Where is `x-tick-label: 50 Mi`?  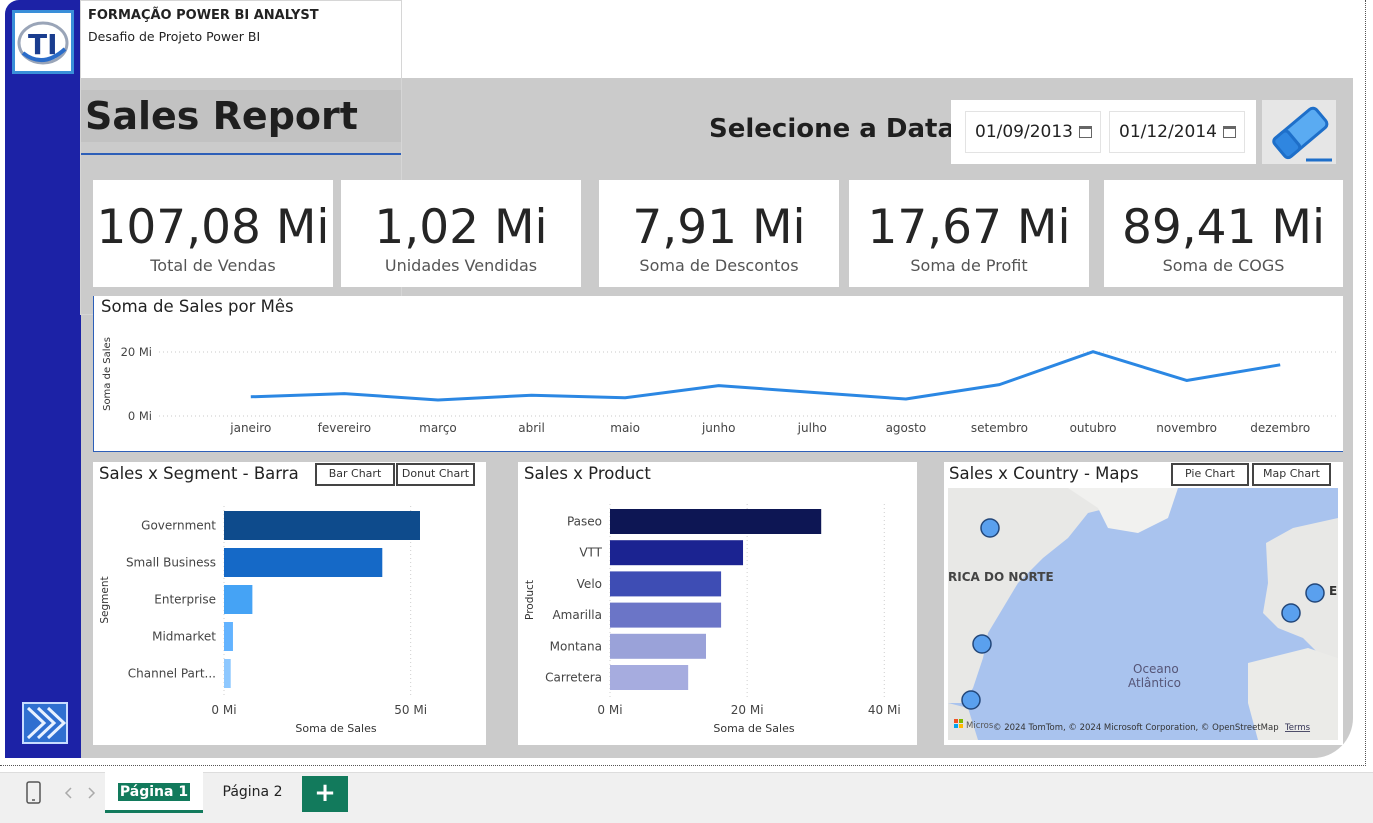 x-tick-label: 50 Mi is located at coordinates (410, 710).